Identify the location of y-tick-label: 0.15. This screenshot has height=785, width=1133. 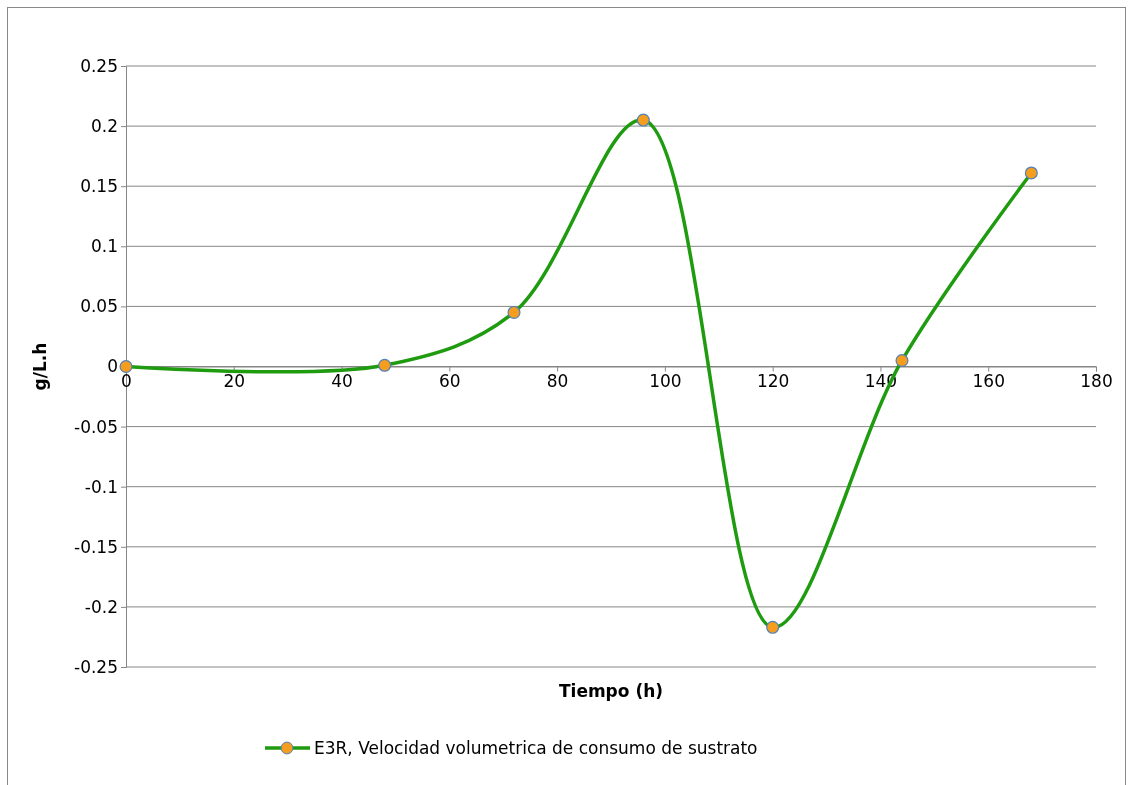
(99, 186).